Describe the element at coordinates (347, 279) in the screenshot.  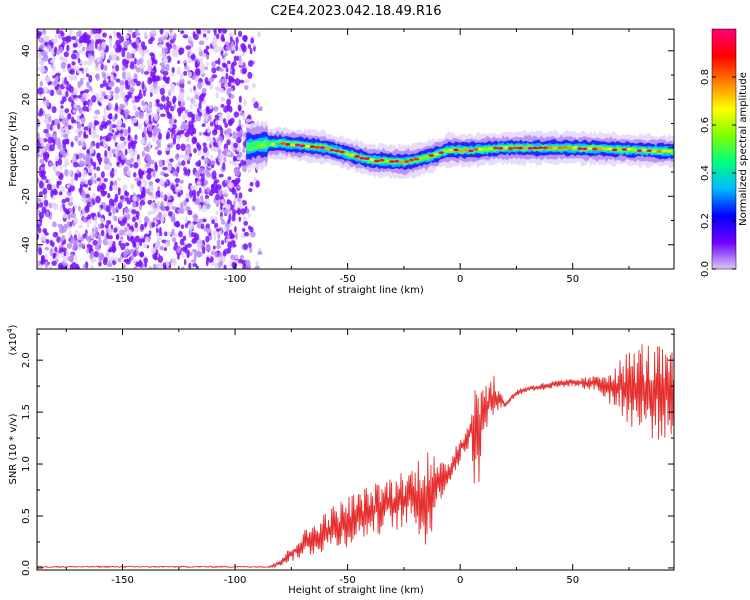
I see `spec-x-tick-label: -50` at that location.